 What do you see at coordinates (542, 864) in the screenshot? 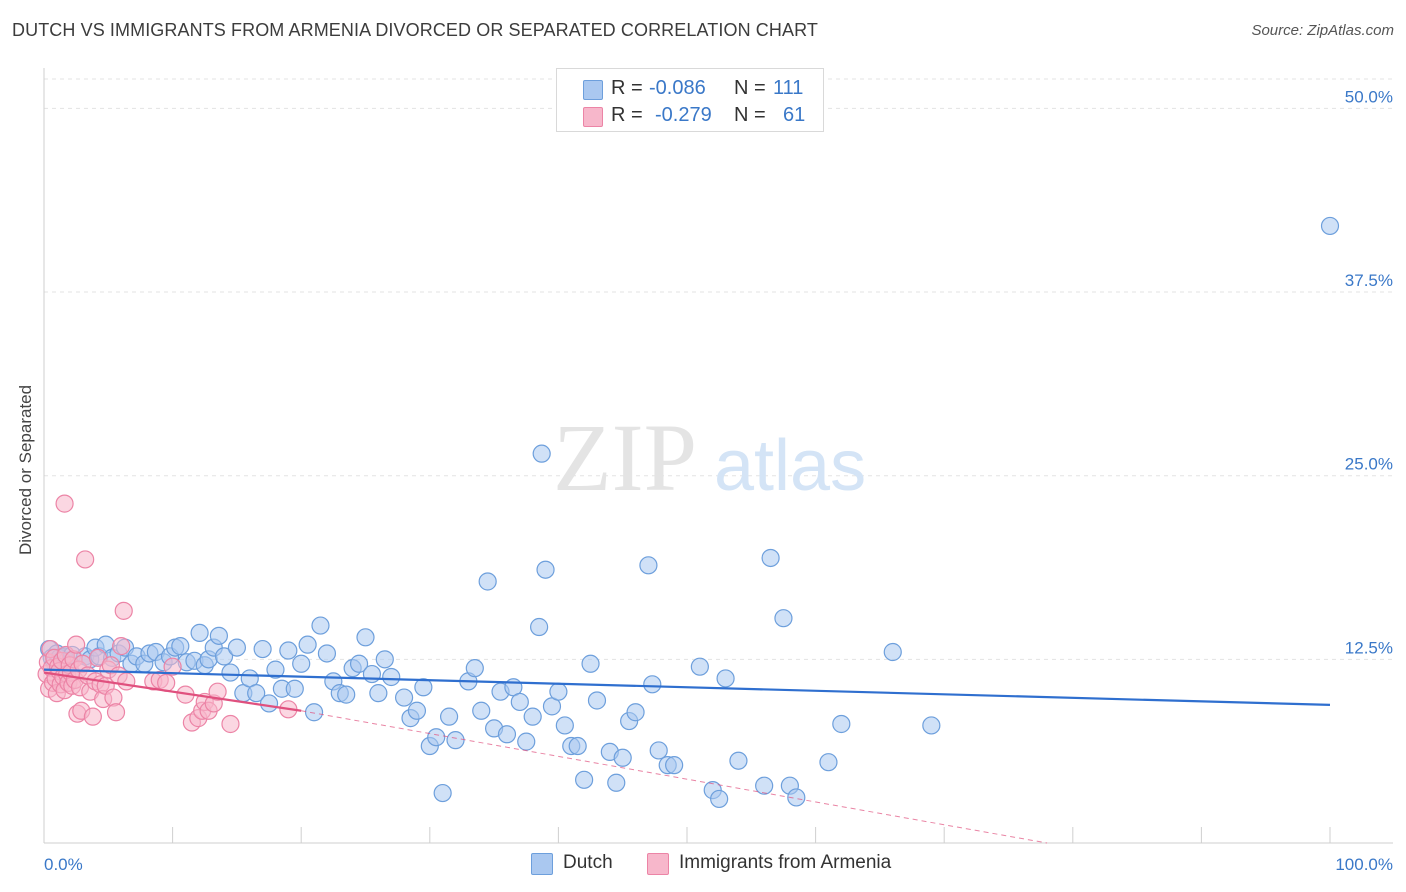
I see `bottom-legend-swatch-dutch` at bounding box center [542, 864].